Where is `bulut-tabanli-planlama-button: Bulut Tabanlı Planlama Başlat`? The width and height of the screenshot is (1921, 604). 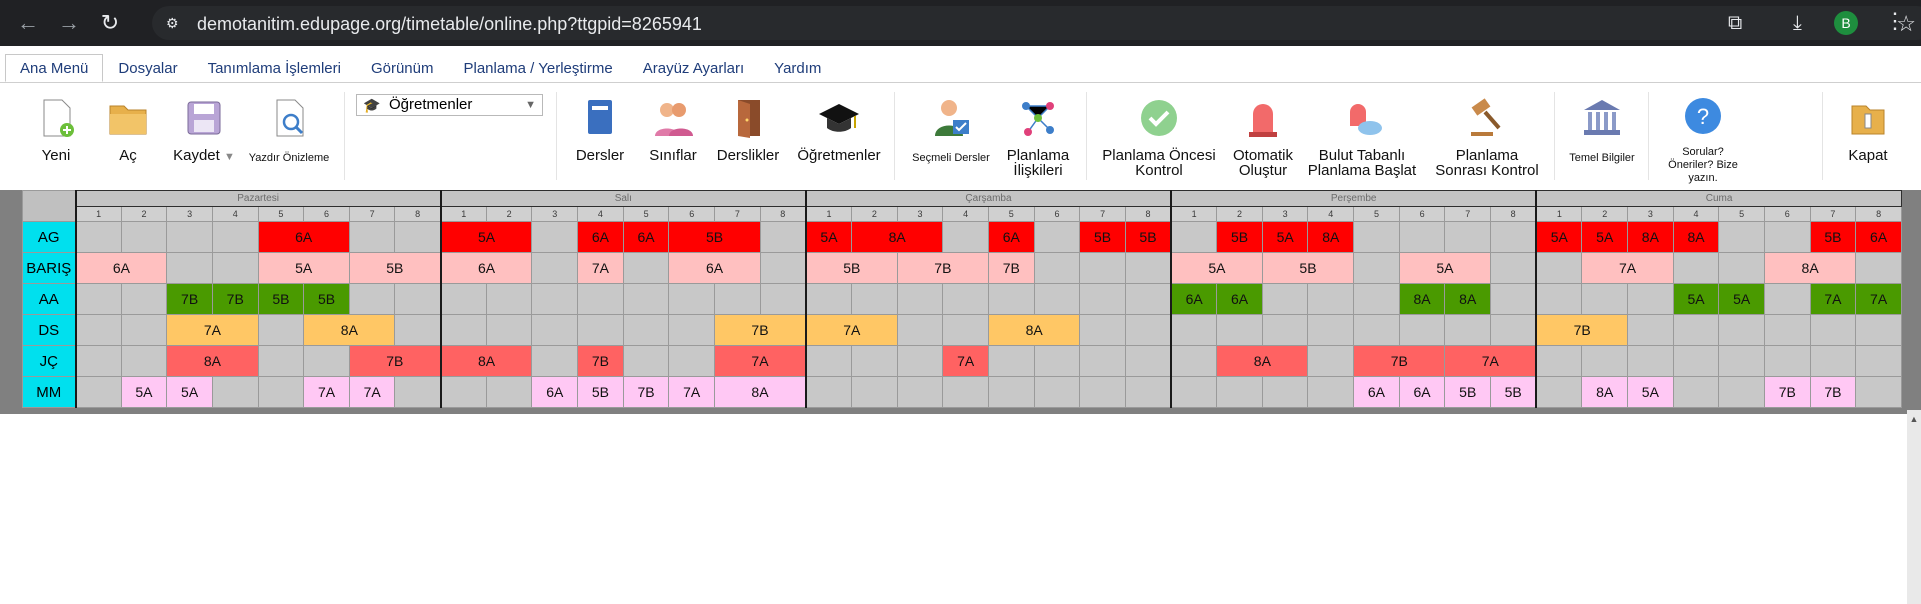 bulut-tabanli-planlama-button: Bulut Tabanlı Planlama Başlat is located at coordinates (1362, 137).